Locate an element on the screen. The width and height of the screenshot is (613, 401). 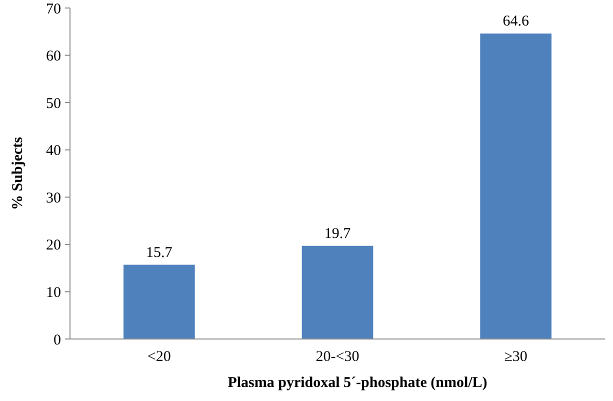
y-tick-label: 0 is located at coordinates (57, 340).